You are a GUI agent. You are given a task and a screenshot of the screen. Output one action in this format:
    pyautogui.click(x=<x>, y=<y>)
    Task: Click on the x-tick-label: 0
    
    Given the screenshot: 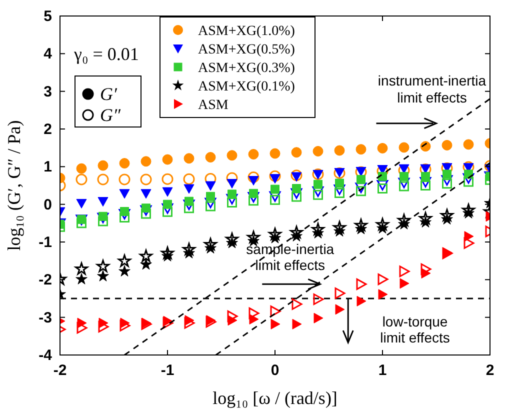 What is the action you would take?
    pyautogui.click(x=275, y=370)
    